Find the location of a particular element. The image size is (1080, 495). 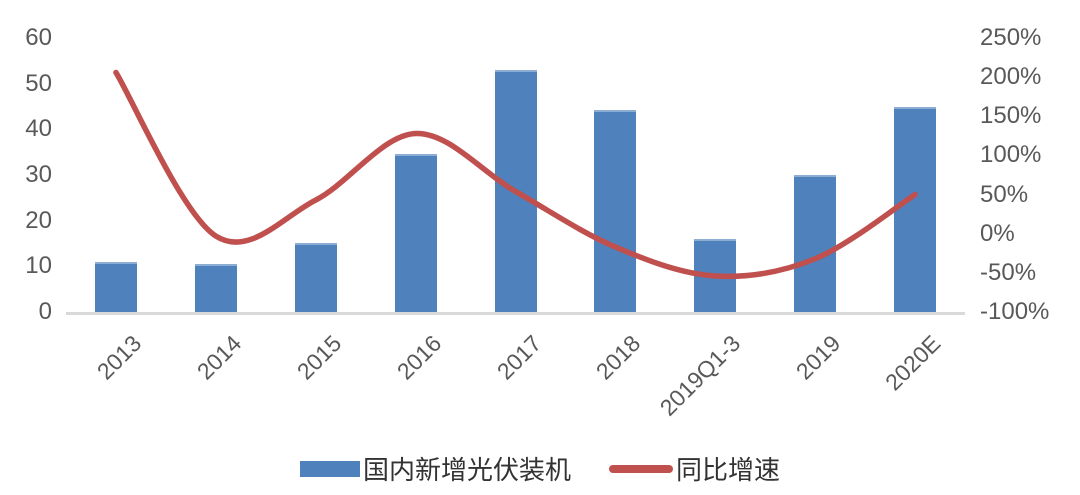

x-axis-line is located at coordinates (515, 313).